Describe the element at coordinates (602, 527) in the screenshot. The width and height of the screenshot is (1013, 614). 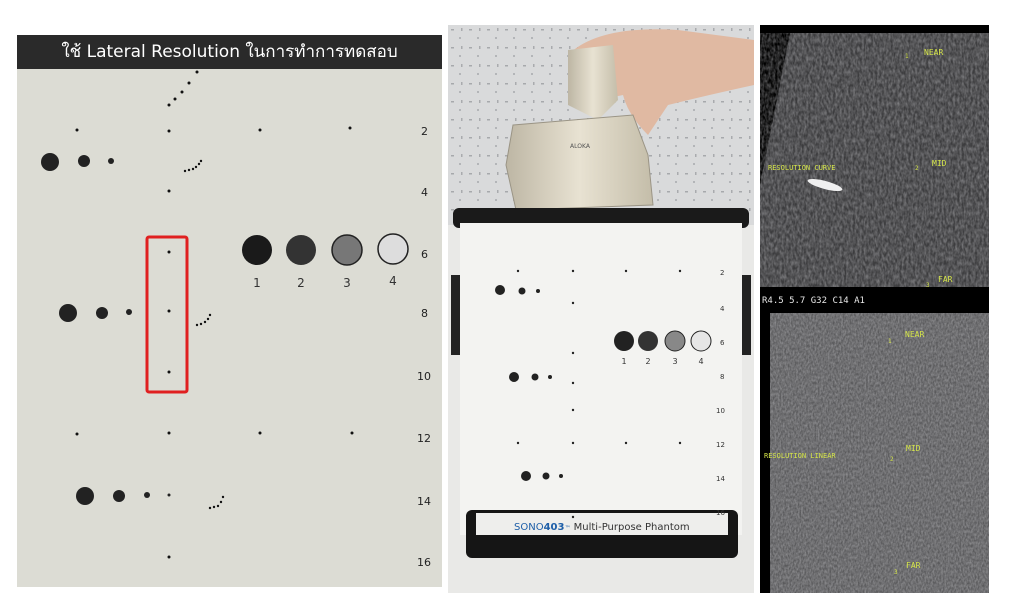
I see `phantom-brand-label: SONO403™ Multi-Purpose Phantom` at that location.